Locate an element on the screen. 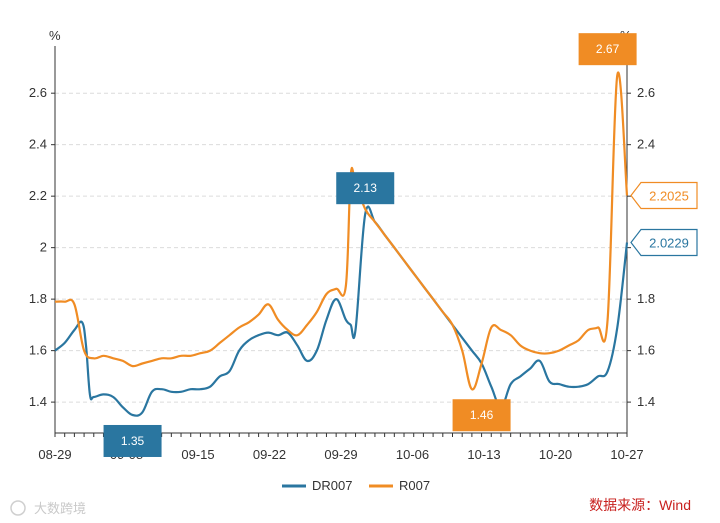 The width and height of the screenshot is (720, 523). y-tick-label-left: 2.6 is located at coordinates (38, 92).